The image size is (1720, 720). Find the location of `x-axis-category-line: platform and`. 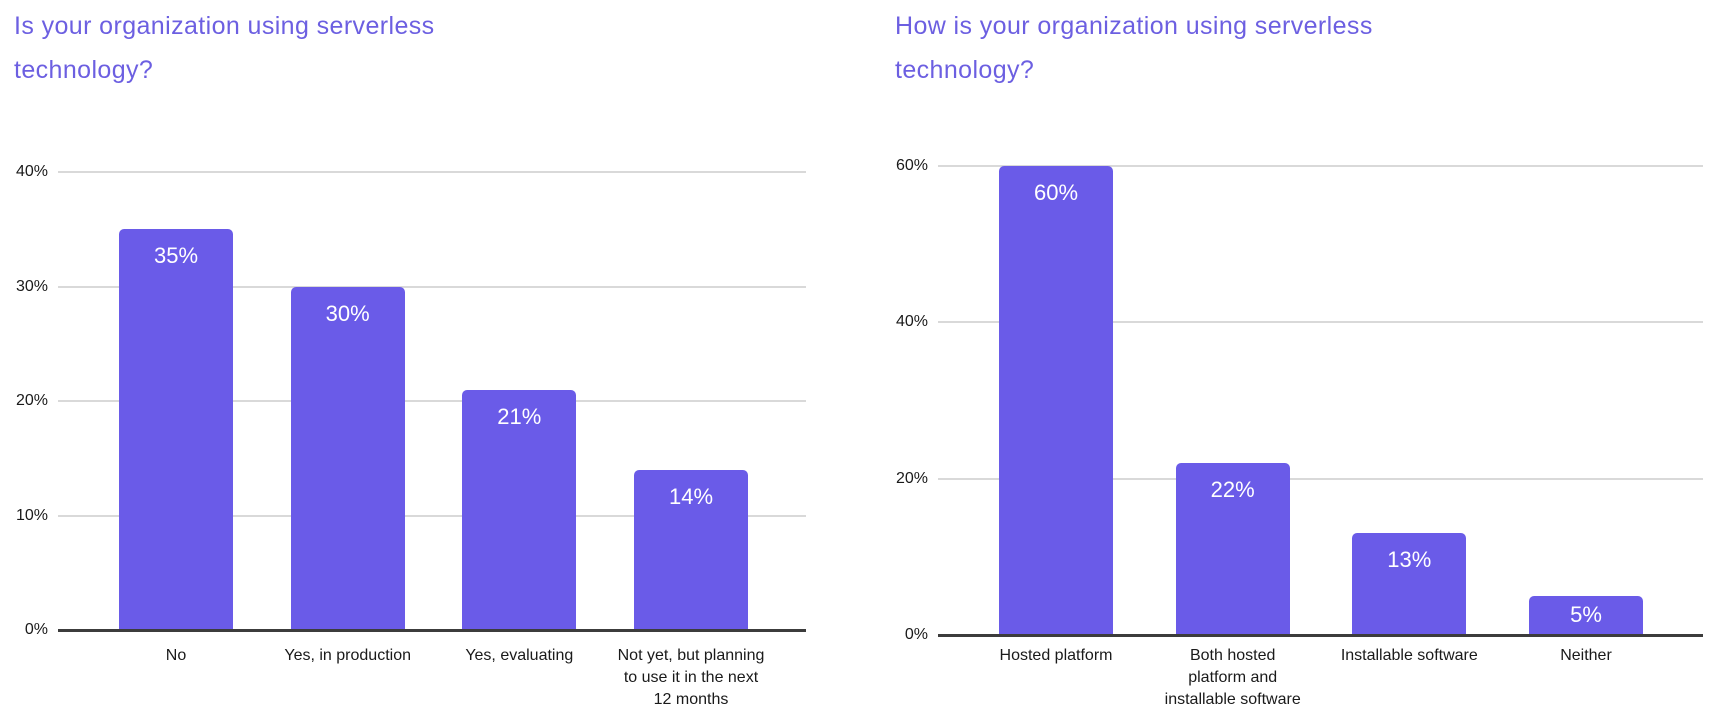

x-axis-category-line: platform and is located at coordinates (1233, 677).